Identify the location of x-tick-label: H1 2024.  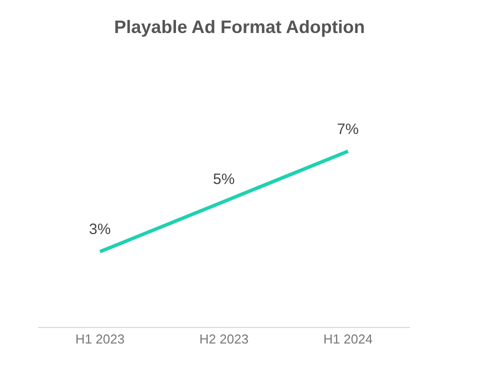
(348, 339).